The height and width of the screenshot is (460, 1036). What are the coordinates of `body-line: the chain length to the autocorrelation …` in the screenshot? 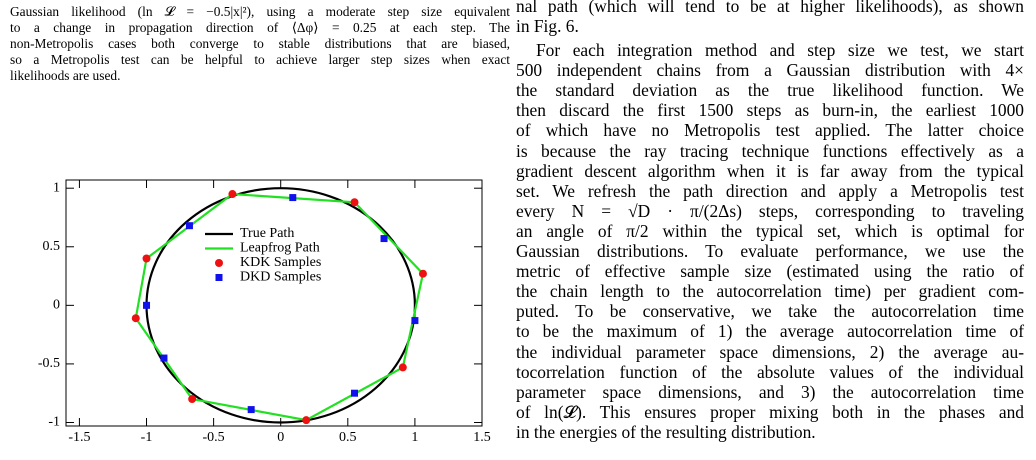 It's located at (770, 291).